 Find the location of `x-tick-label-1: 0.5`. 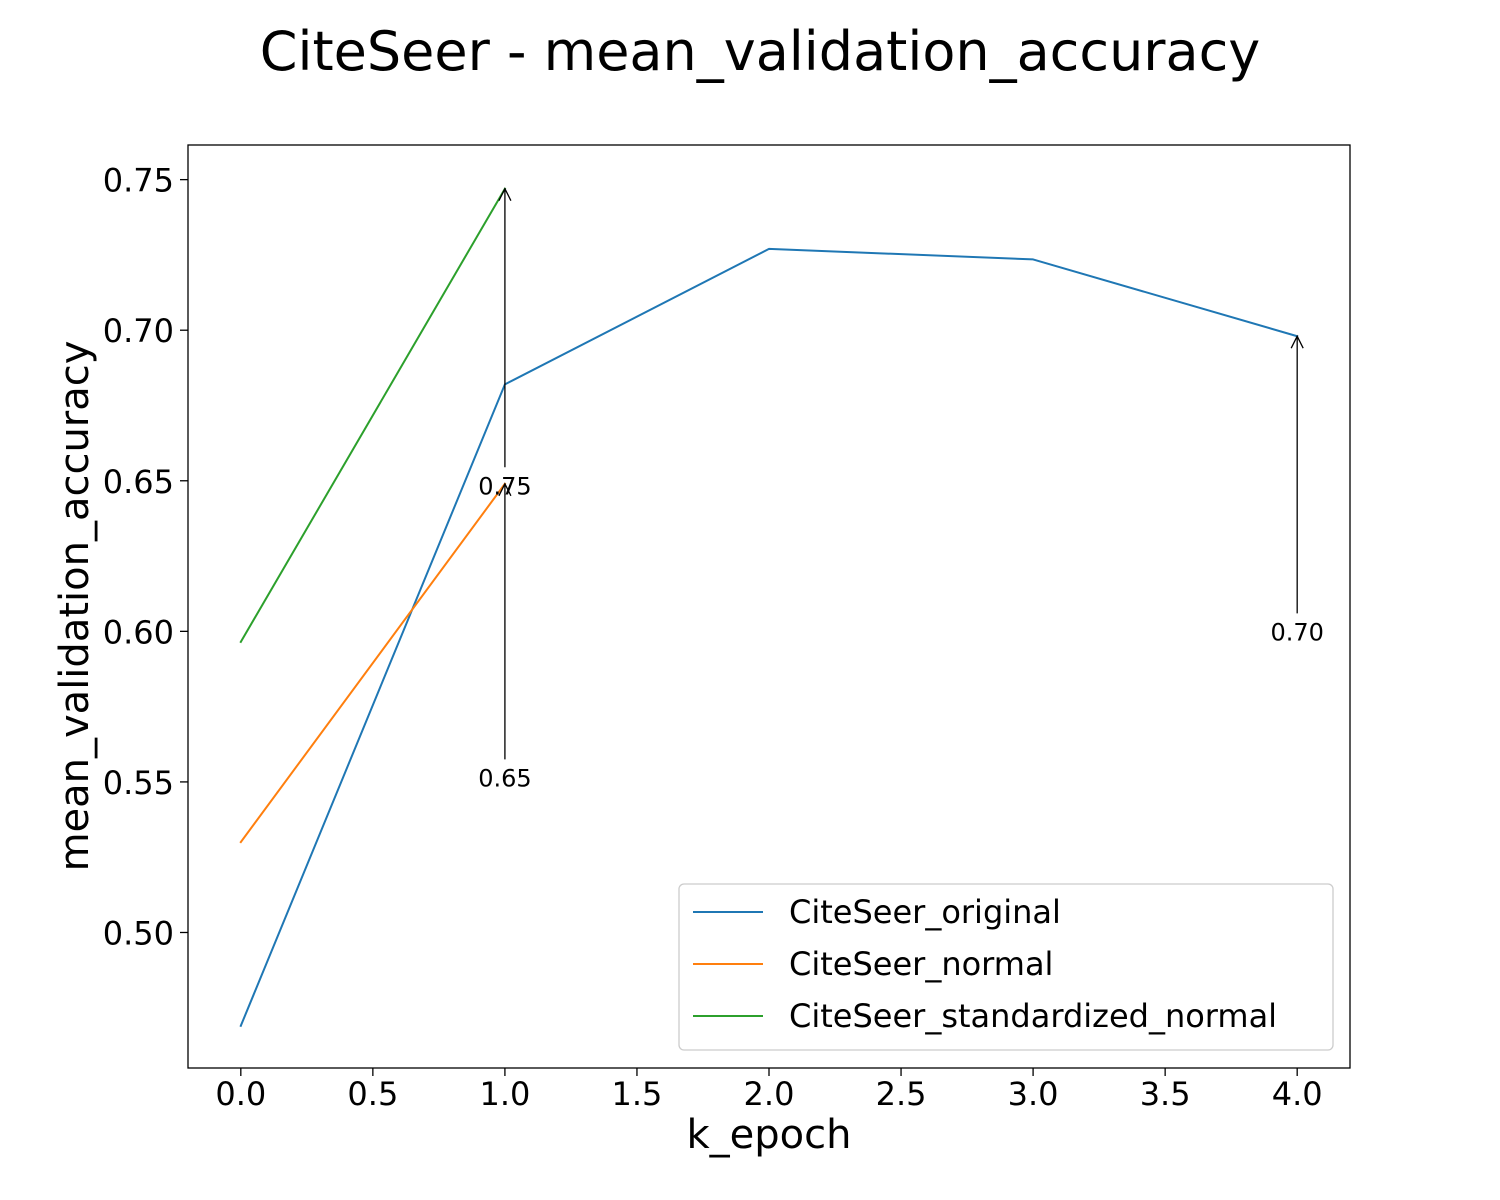

x-tick-label-1: 0.5 is located at coordinates (372, 1094).